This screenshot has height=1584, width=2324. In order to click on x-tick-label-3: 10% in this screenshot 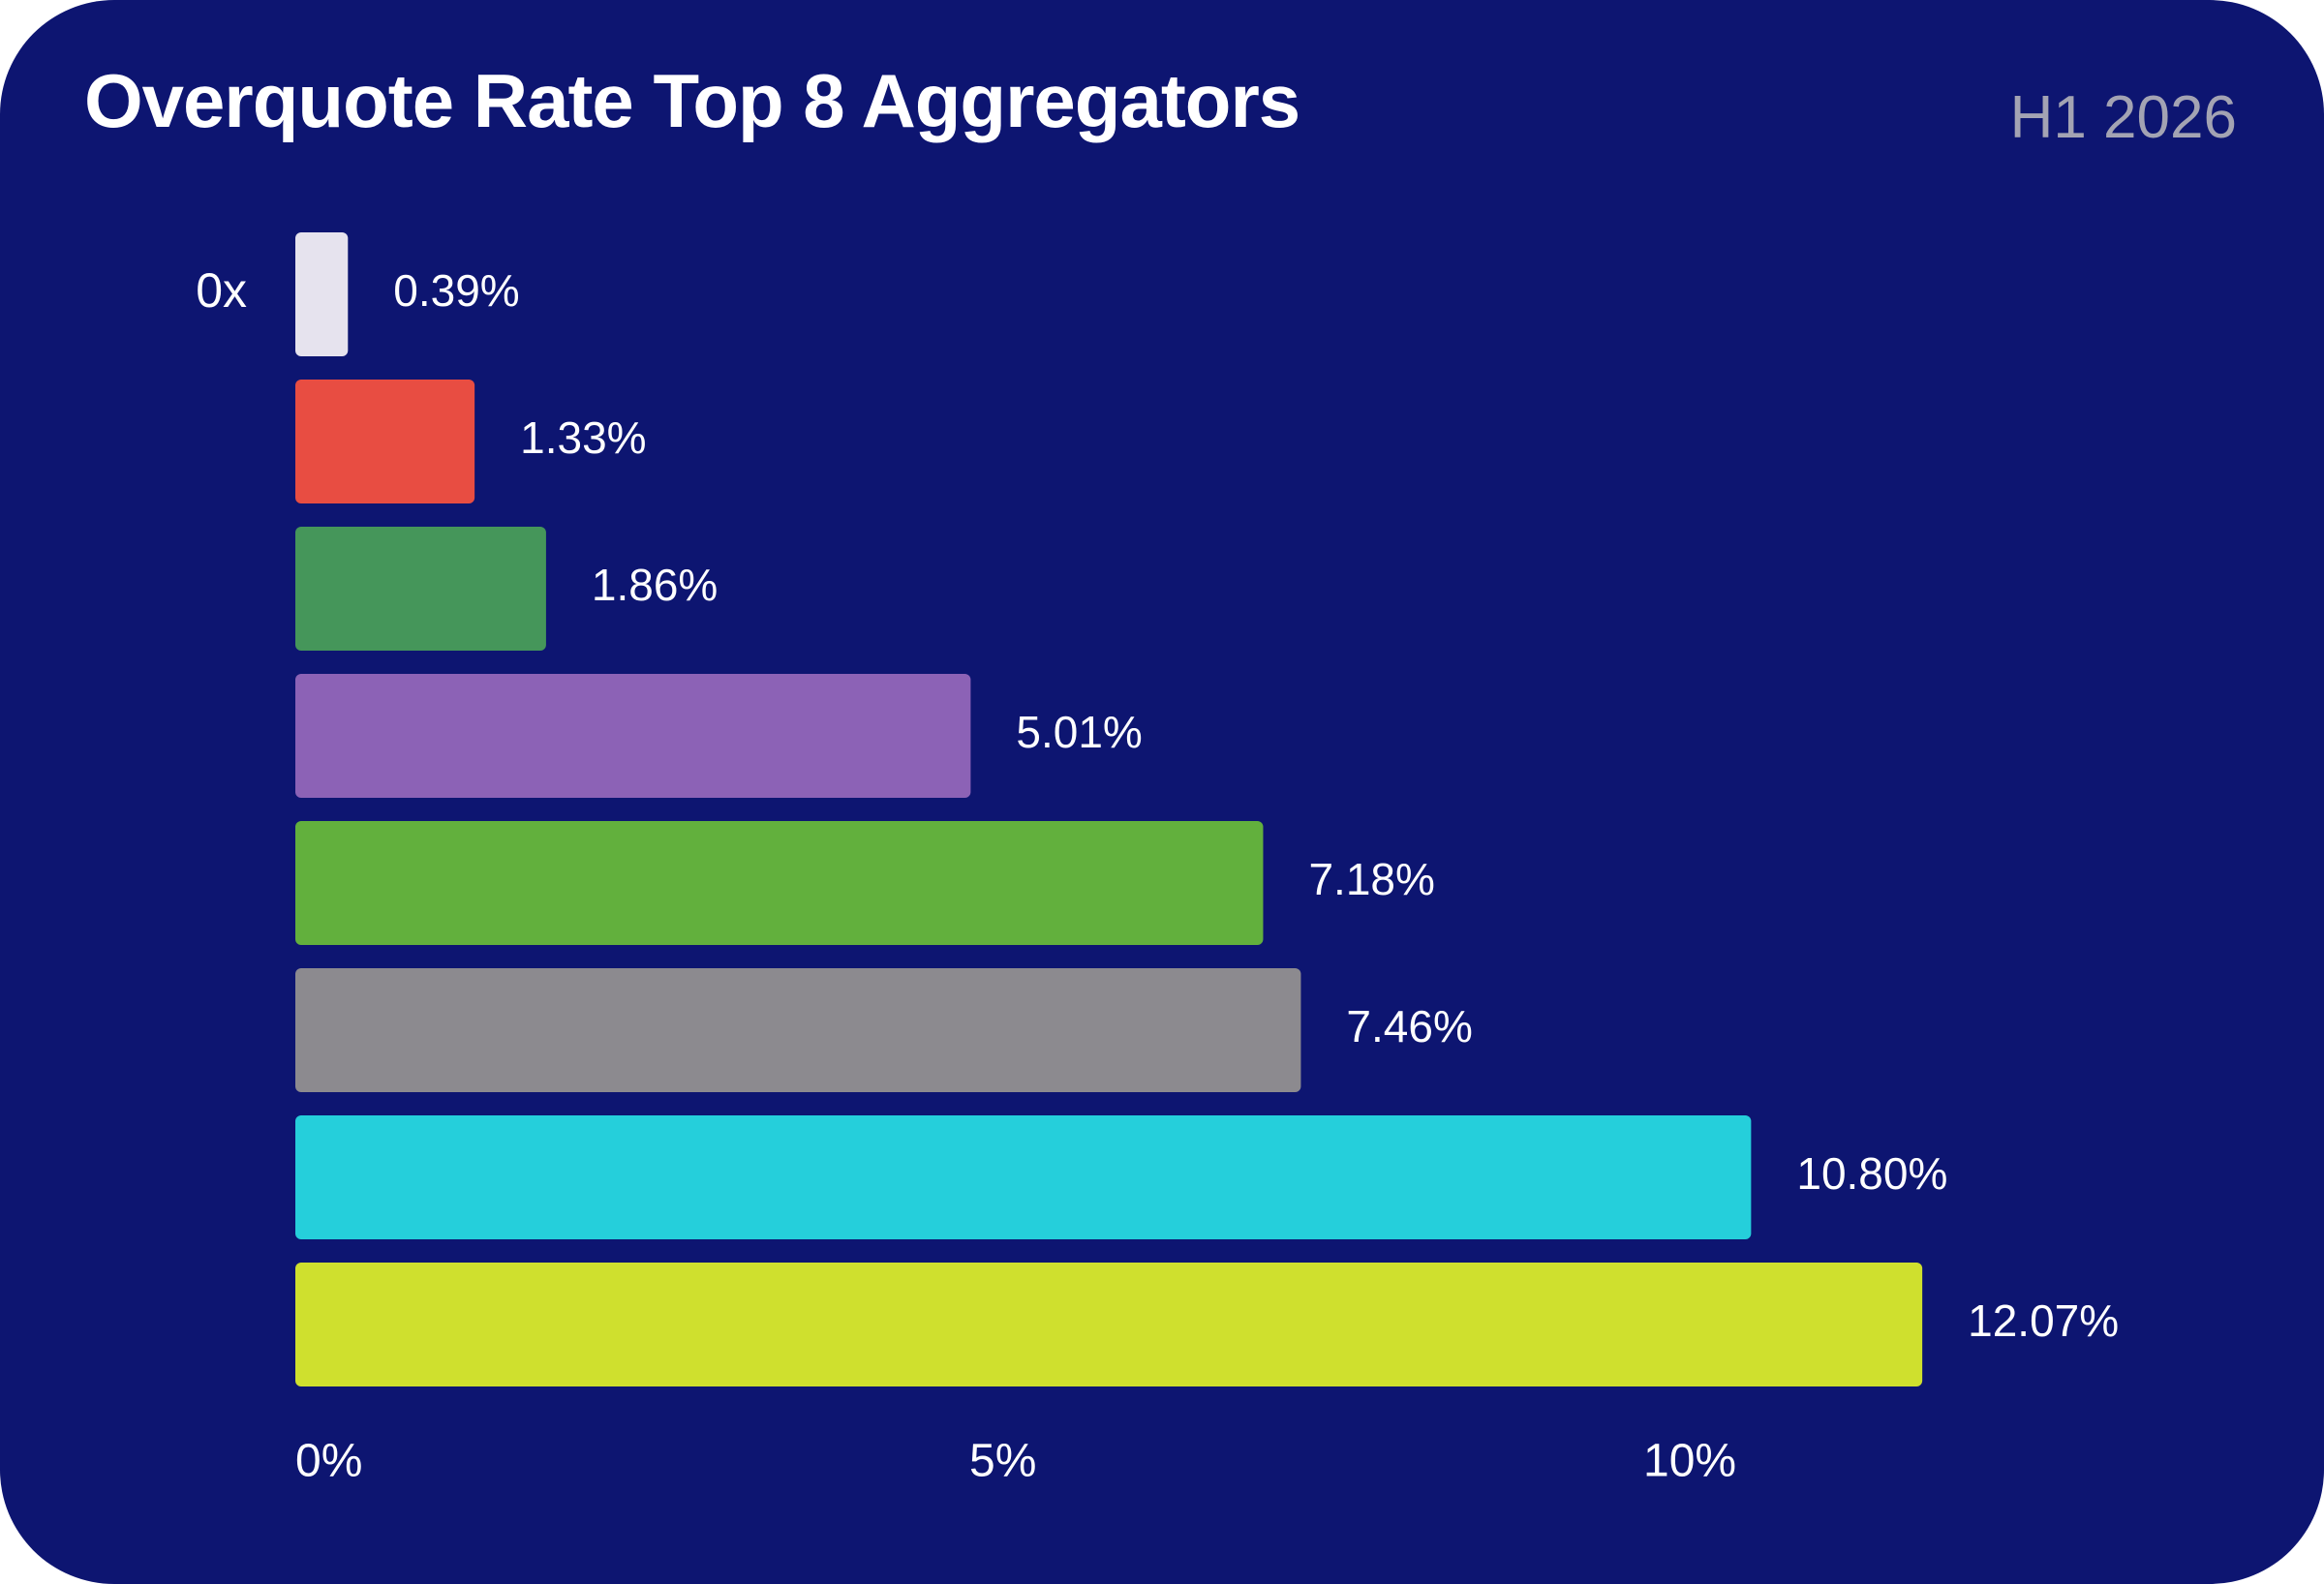, I will do `click(1690, 1461)`.